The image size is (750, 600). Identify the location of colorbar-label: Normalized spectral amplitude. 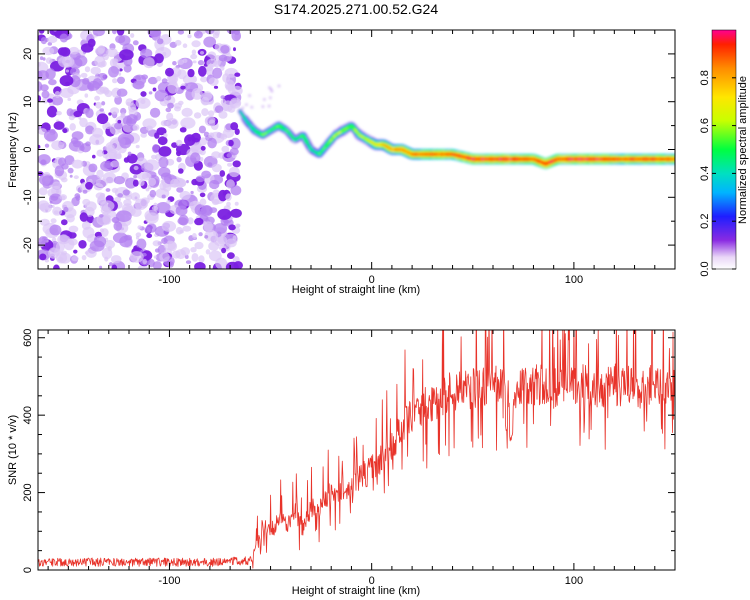
(743, 150).